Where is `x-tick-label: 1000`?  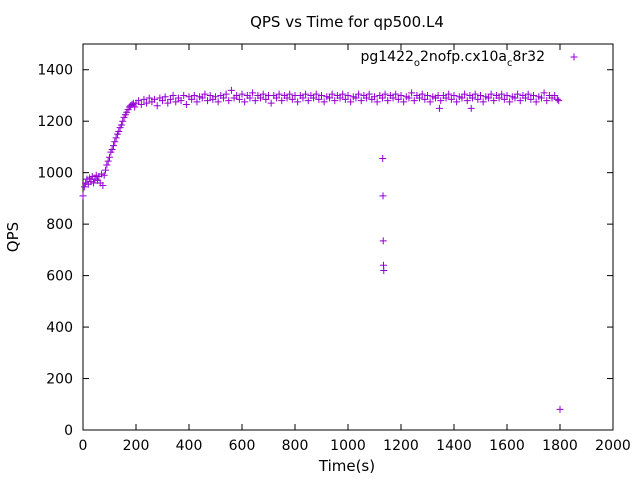 x-tick-label: 1000 is located at coordinates (348, 446).